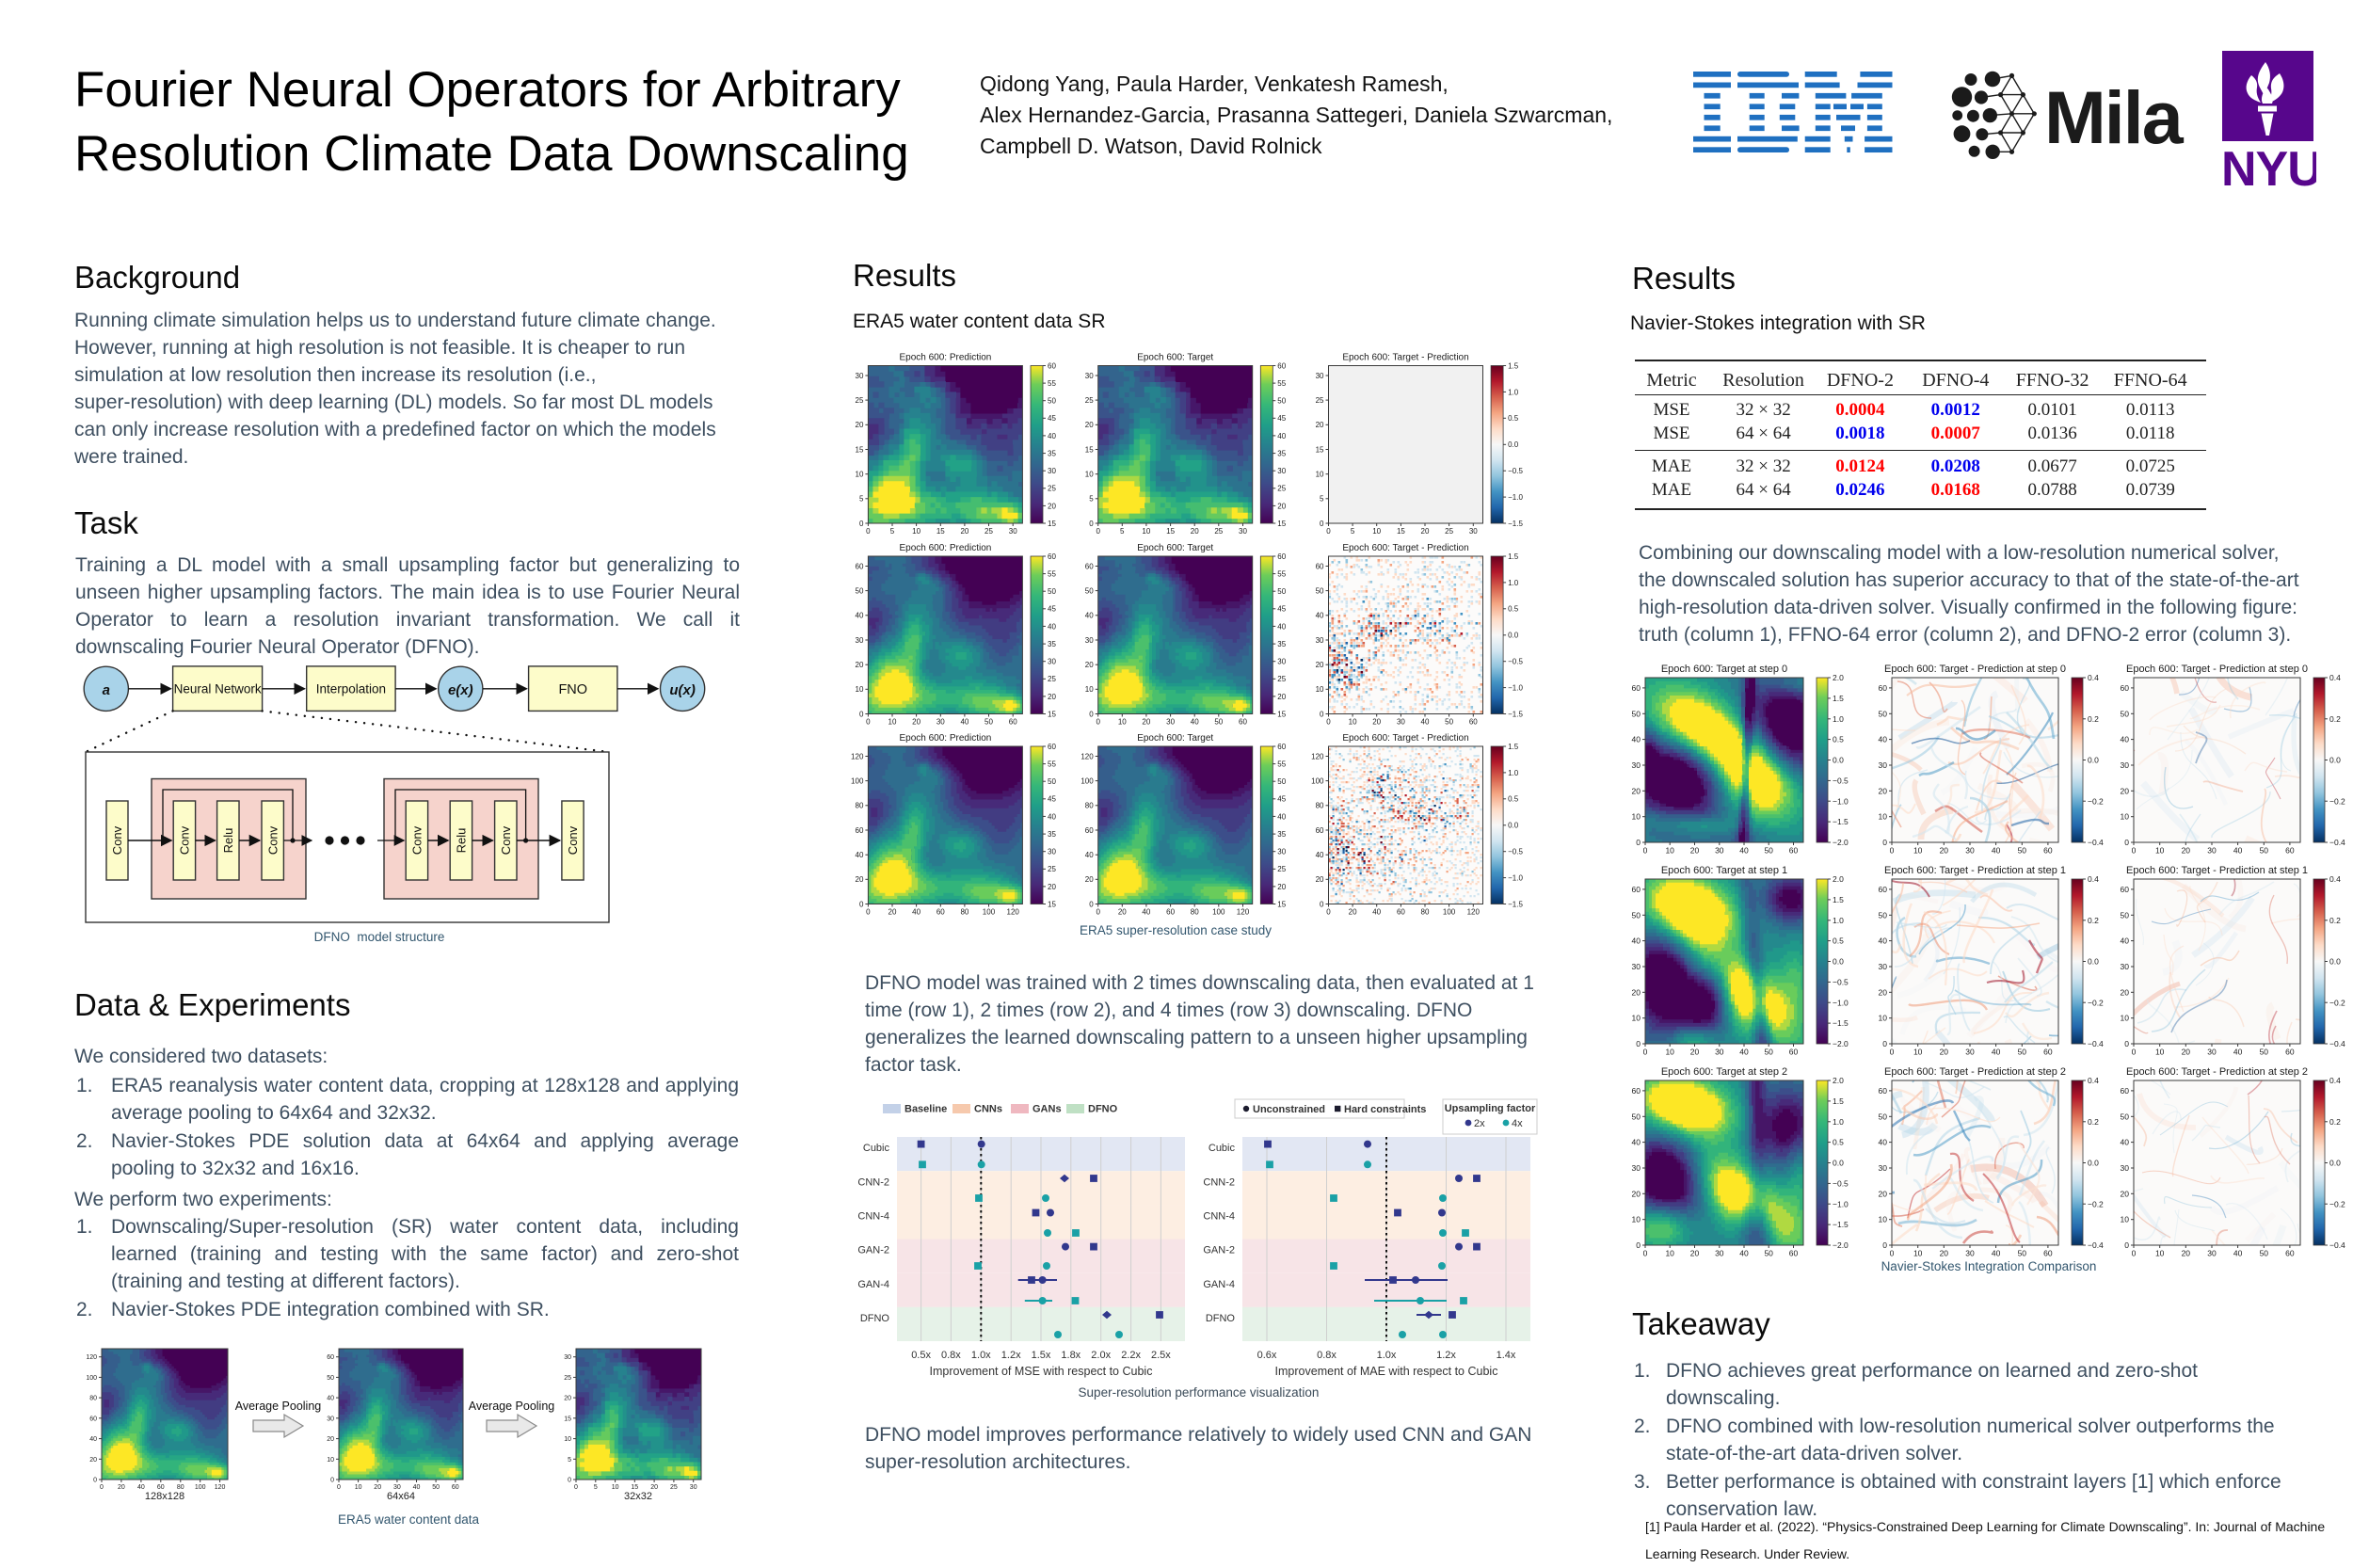  What do you see at coordinates (1289, 1109) in the screenshot?
I see `svg-text: Unconstrained` at bounding box center [1289, 1109].